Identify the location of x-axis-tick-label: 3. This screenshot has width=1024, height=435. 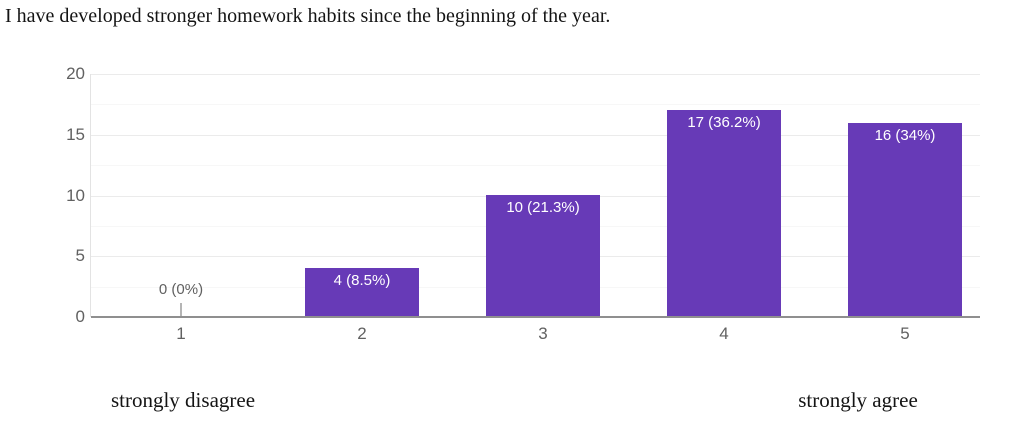
(543, 333).